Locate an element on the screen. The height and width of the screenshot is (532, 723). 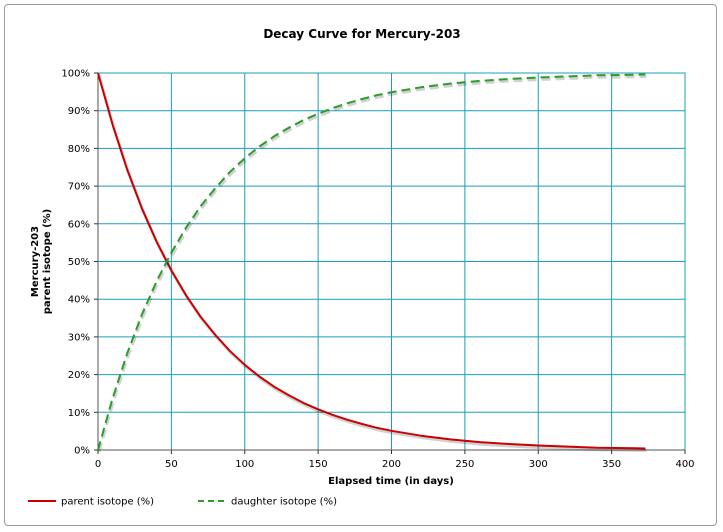
x-tick-label: 250 is located at coordinates (464, 464).